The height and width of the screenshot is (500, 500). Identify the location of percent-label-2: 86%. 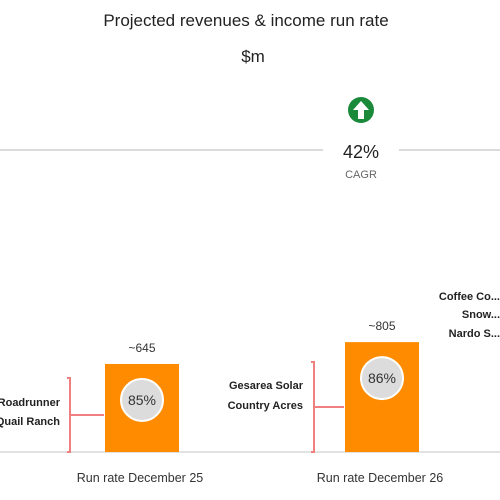
(382, 378).